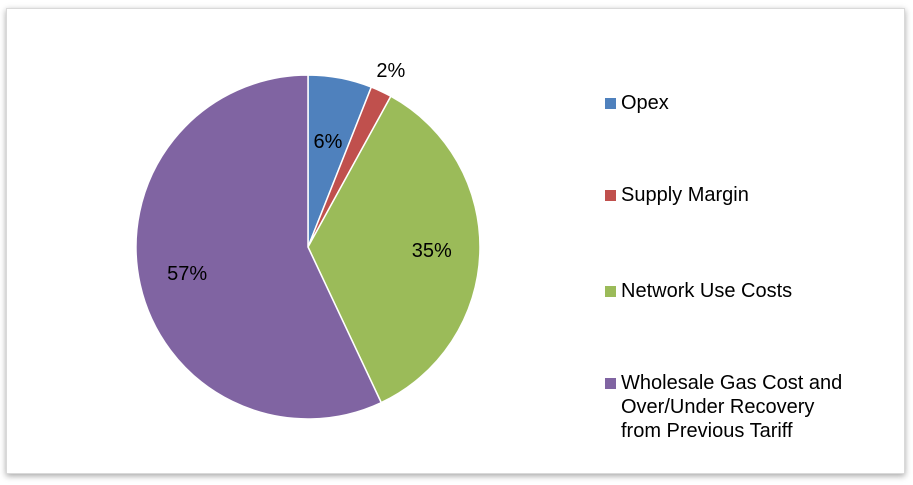 Image resolution: width=913 pixels, height=485 pixels. Describe the element at coordinates (707, 291) in the screenshot. I see `legend-label-3: Network Use Costs` at that location.